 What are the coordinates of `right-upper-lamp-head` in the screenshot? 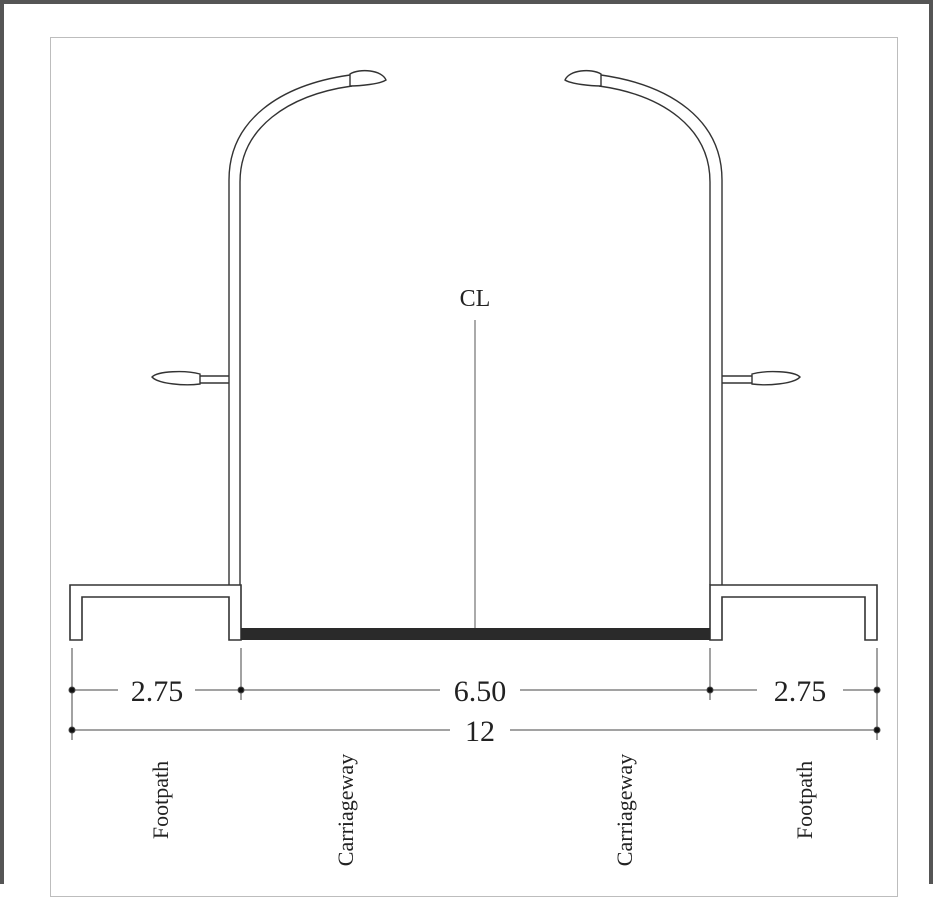 It's located at (583, 78).